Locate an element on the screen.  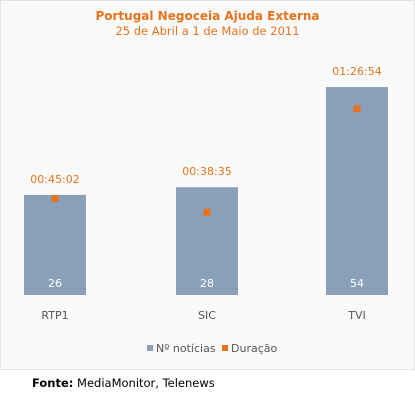
legend-swatch-duracao is located at coordinates (225, 348).